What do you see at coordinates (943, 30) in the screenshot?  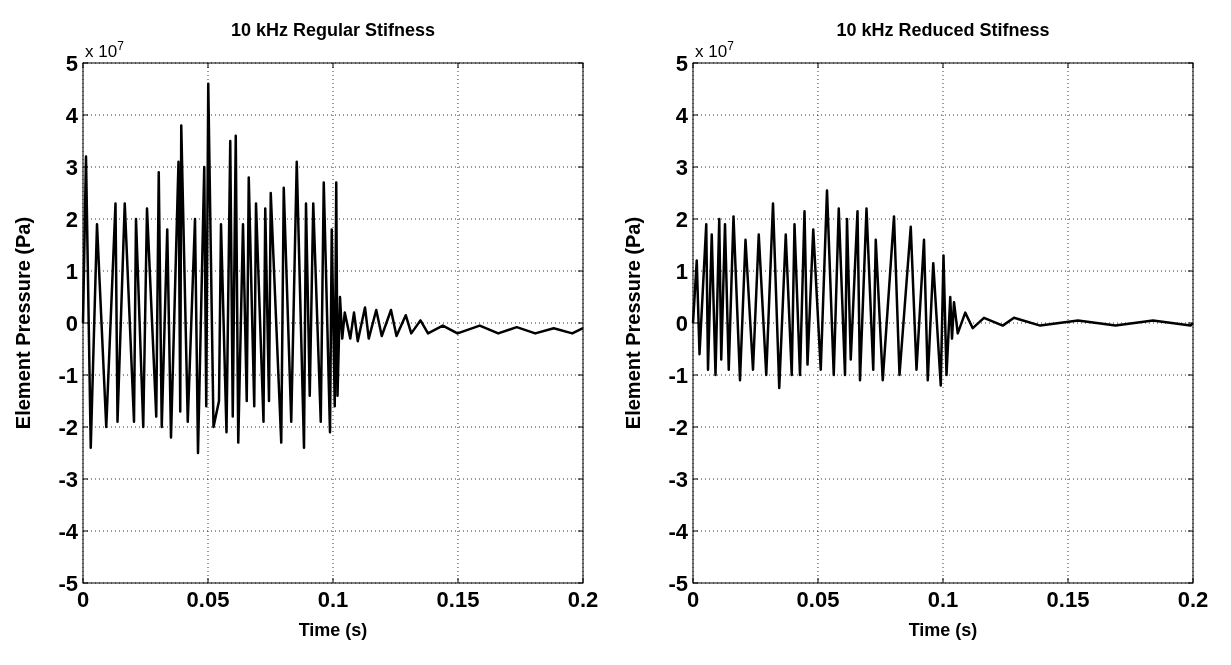 I see `chart-title: 10 kHz Reduced Stifness` at bounding box center [943, 30].